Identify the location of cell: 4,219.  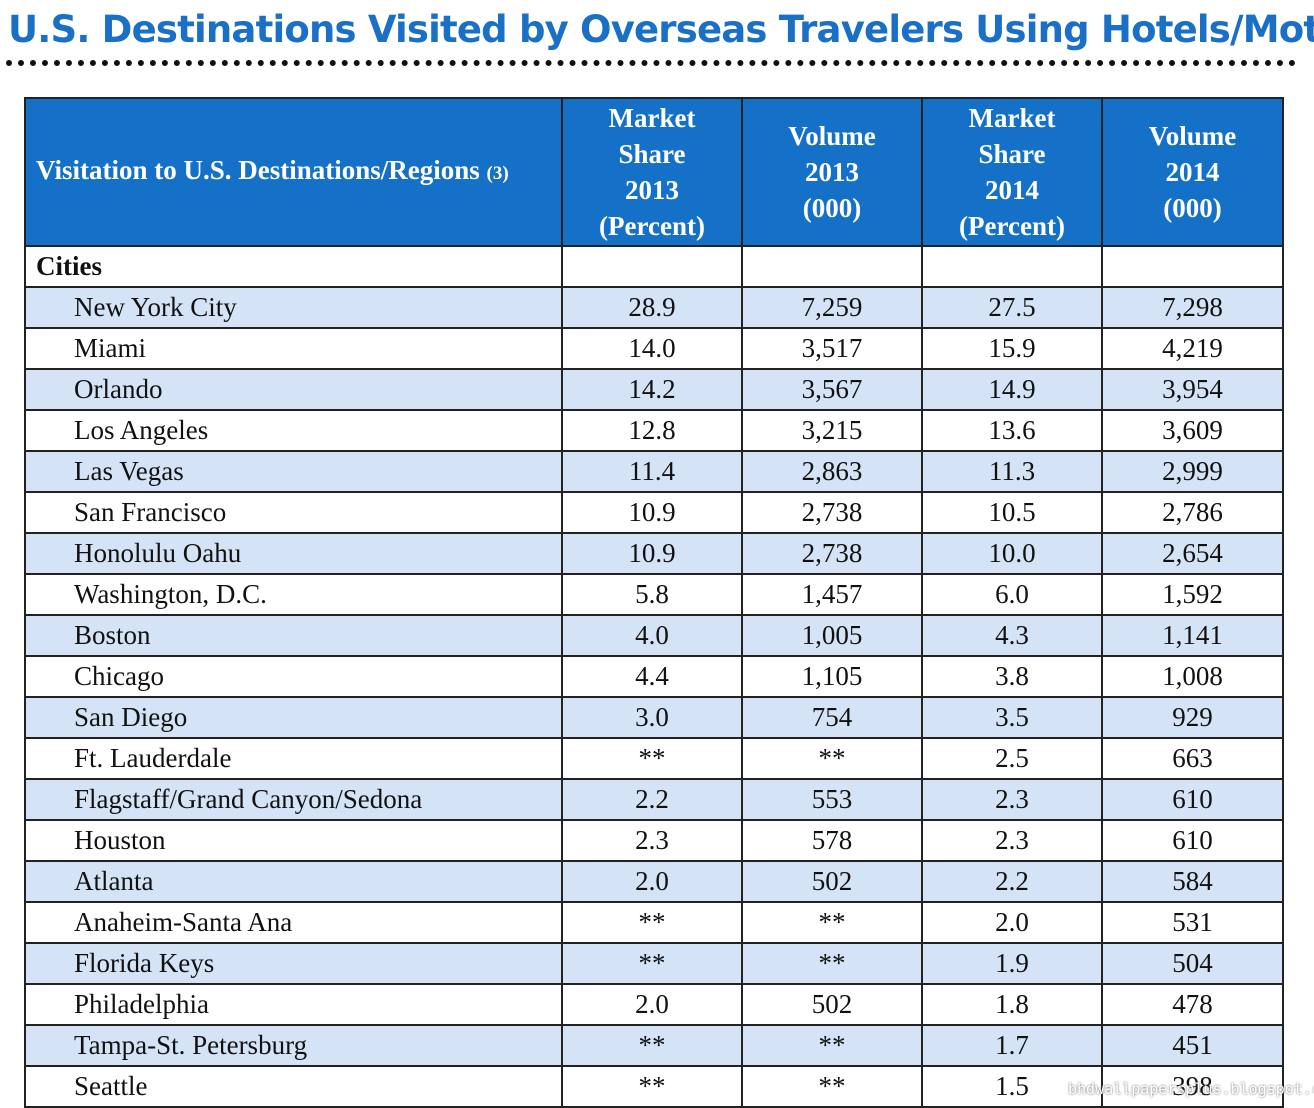
(1192, 348).